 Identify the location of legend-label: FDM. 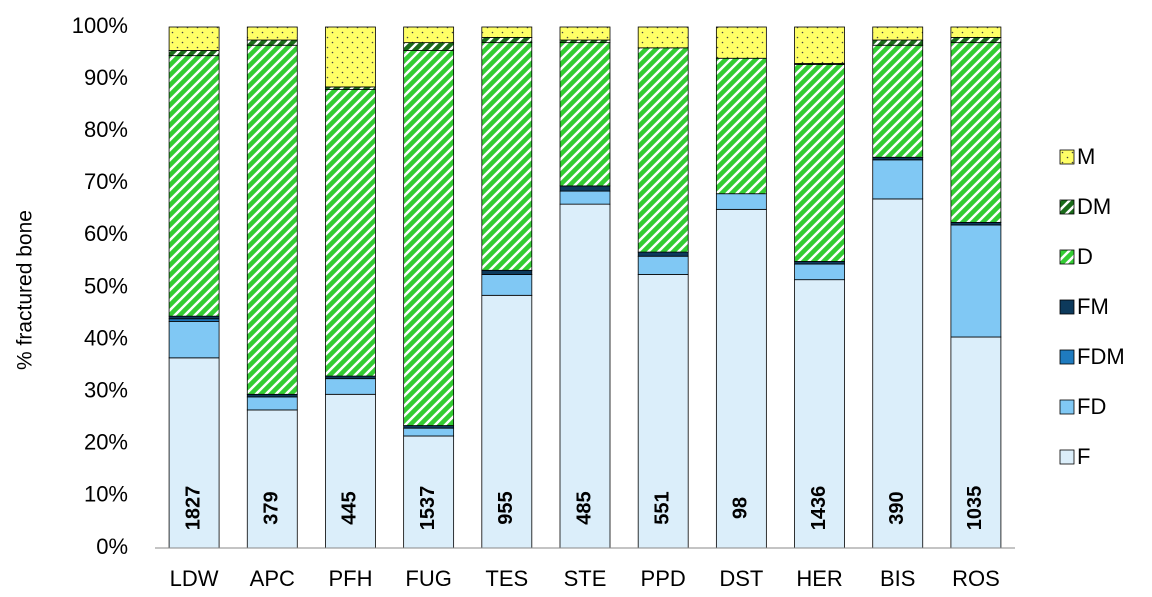
(1101, 356).